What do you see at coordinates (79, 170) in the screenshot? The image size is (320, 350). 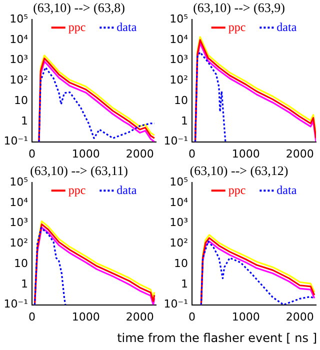 I see `chart-title: (63,10) --> (63,11)` at bounding box center [79, 170].